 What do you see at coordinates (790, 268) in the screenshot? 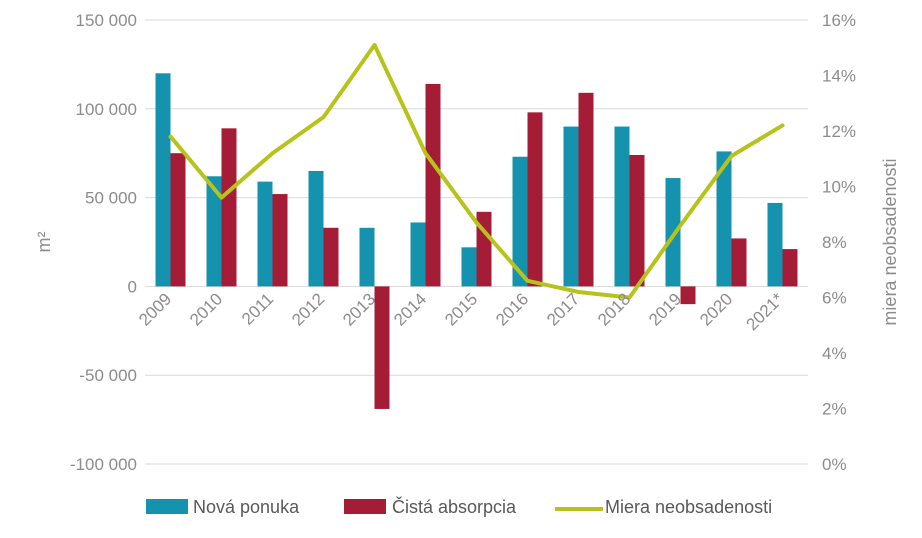
I see `bar-cista-absorpcia-2021` at bounding box center [790, 268].